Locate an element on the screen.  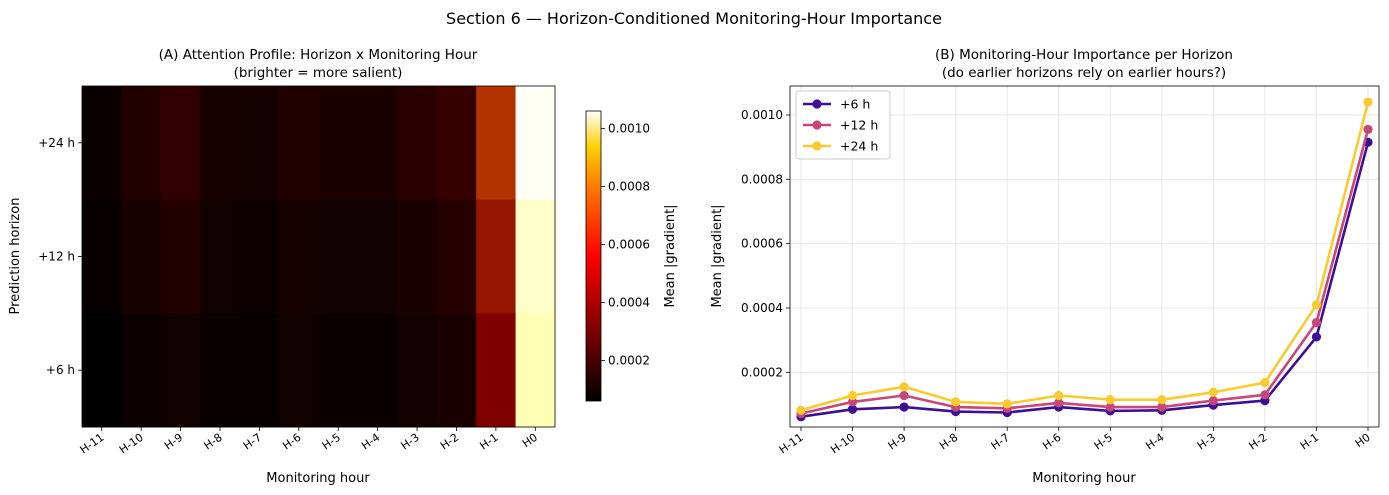
colorbar-tick-label: 0.0004 is located at coordinates (629, 302).